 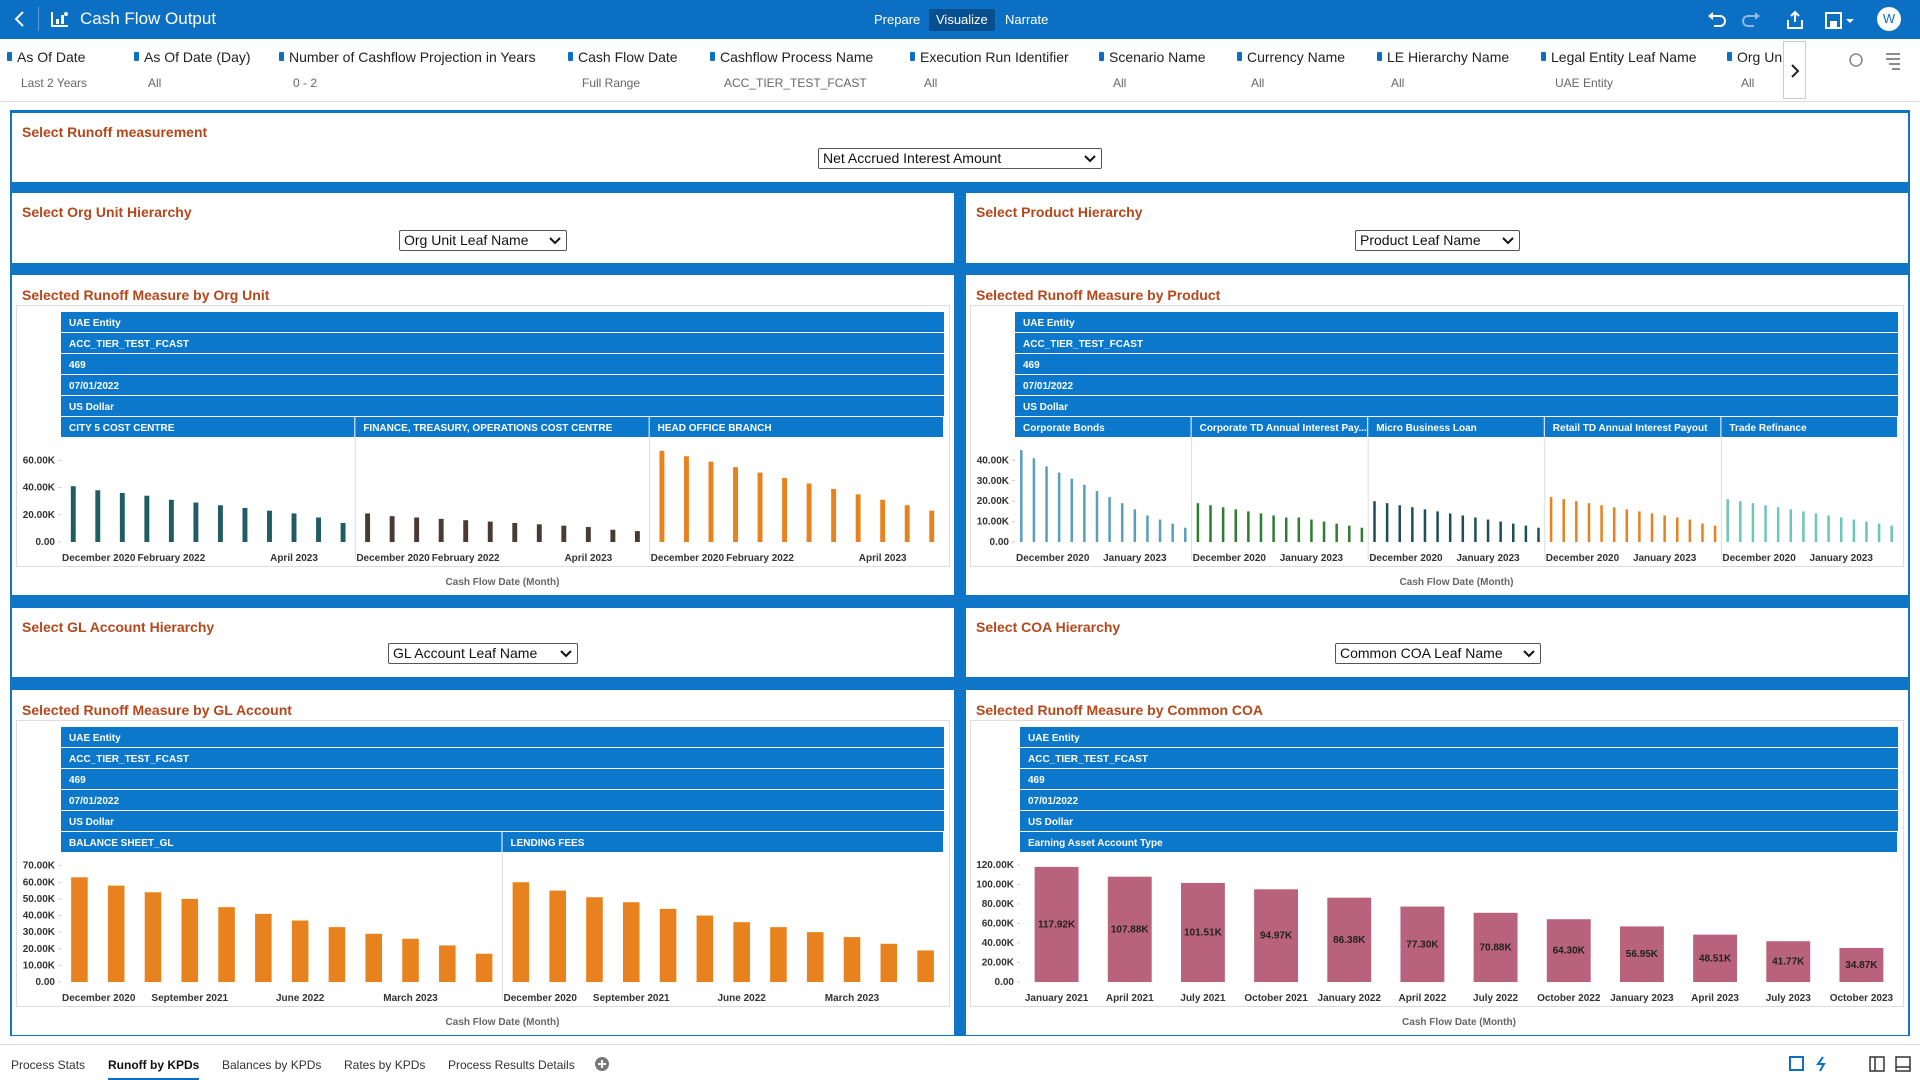 What do you see at coordinates (94, 801) in the screenshot?
I see `header-row-label: 07/01/2022` at bounding box center [94, 801].